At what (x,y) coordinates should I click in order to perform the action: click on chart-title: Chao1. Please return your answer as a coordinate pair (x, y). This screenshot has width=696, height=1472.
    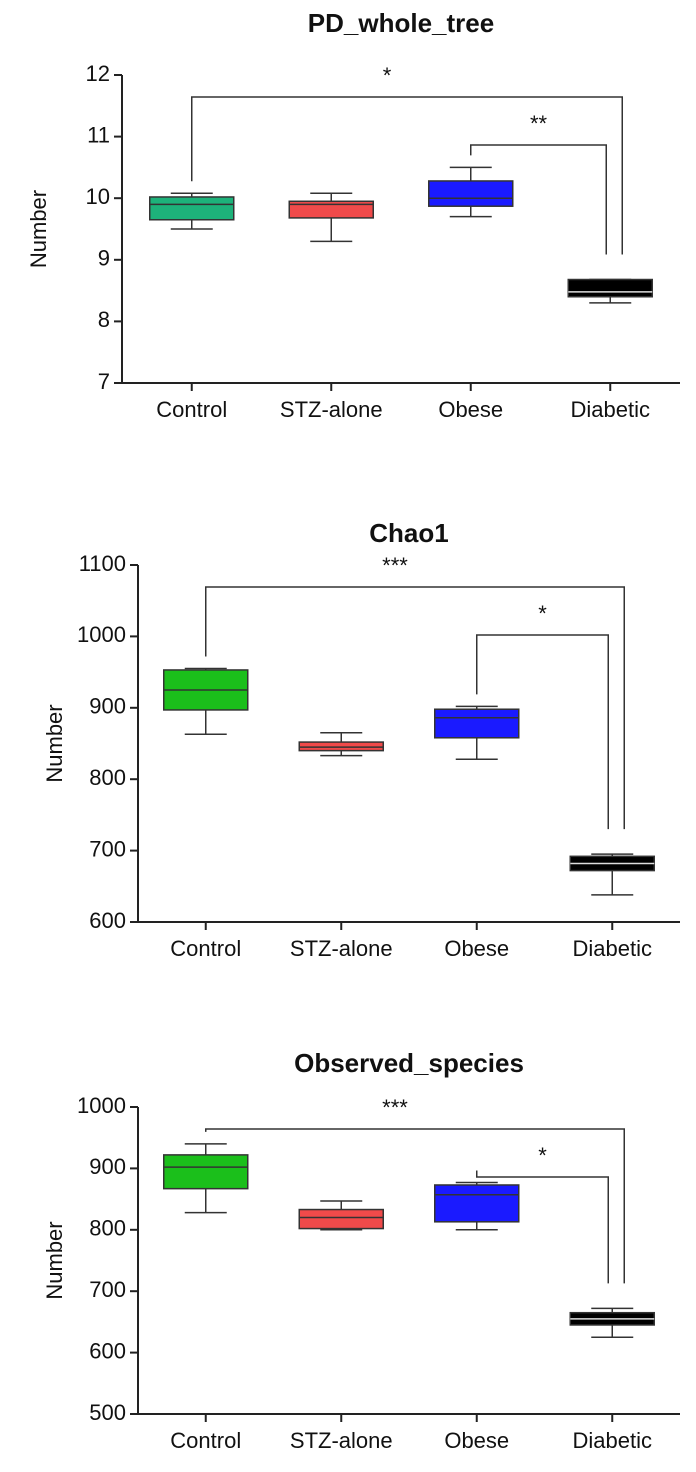
    Looking at the image, I should click on (408, 533).